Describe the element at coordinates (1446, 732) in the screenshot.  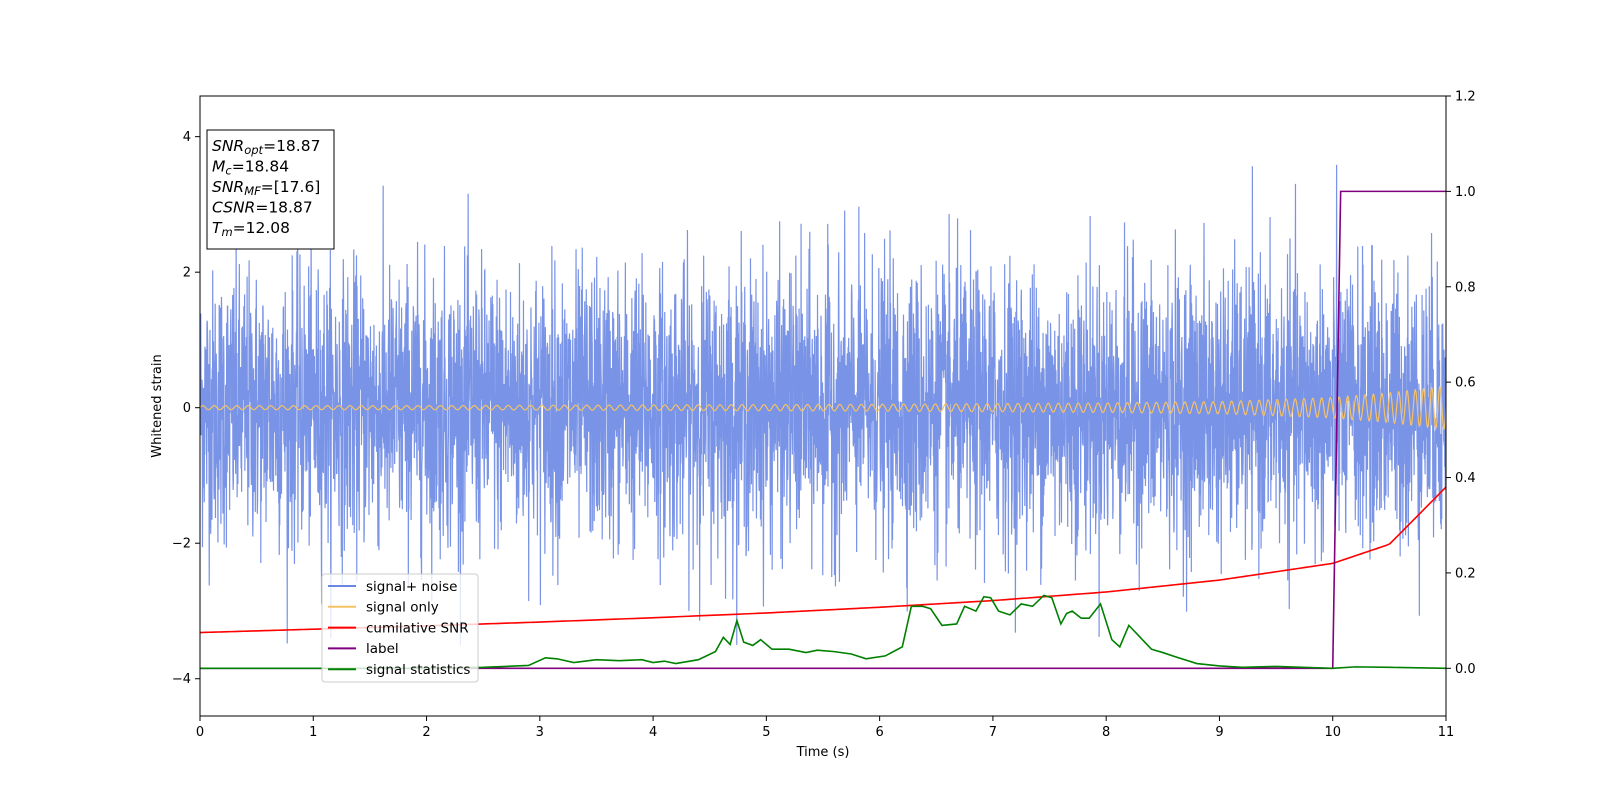
I see `x-tick-label: 11` at that location.